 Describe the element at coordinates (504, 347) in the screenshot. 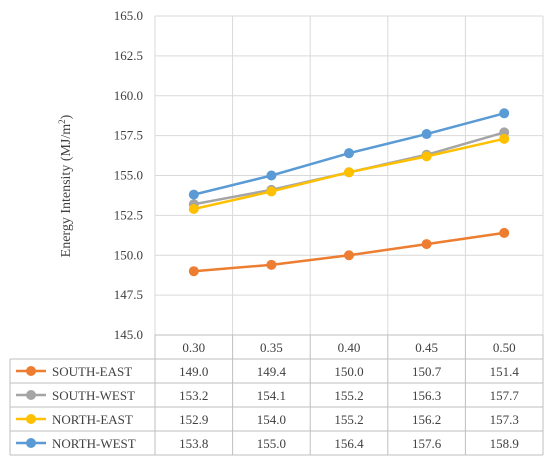

I see `x-category-label: 0.50` at that location.